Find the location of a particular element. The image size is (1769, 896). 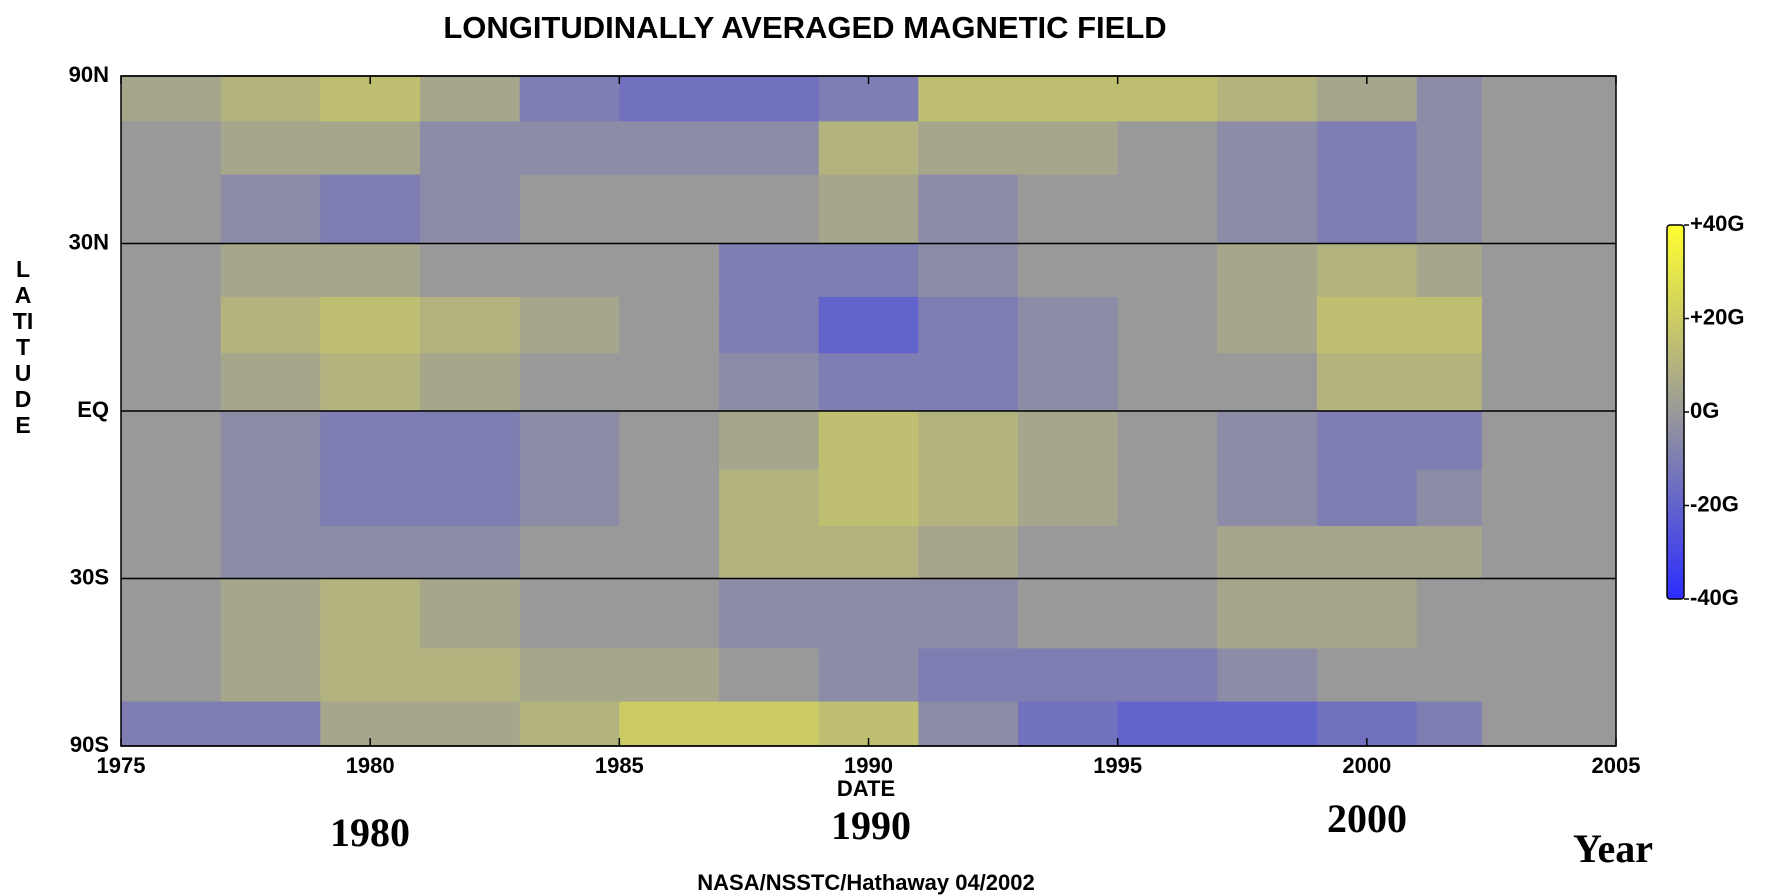

colorbar-tick-label: 0G is located at coordinates (1704, 410).